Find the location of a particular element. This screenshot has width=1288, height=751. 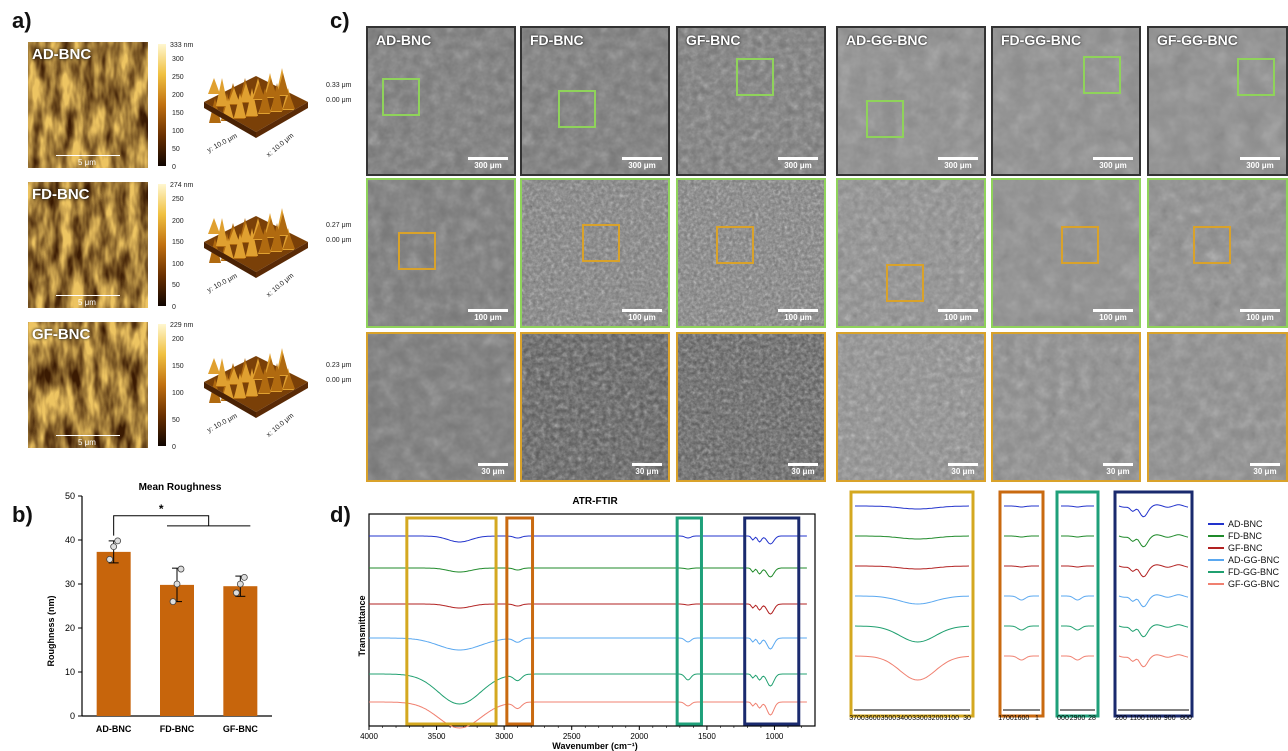

colorbar-tick: 50 is located at coordinates (176, 286).